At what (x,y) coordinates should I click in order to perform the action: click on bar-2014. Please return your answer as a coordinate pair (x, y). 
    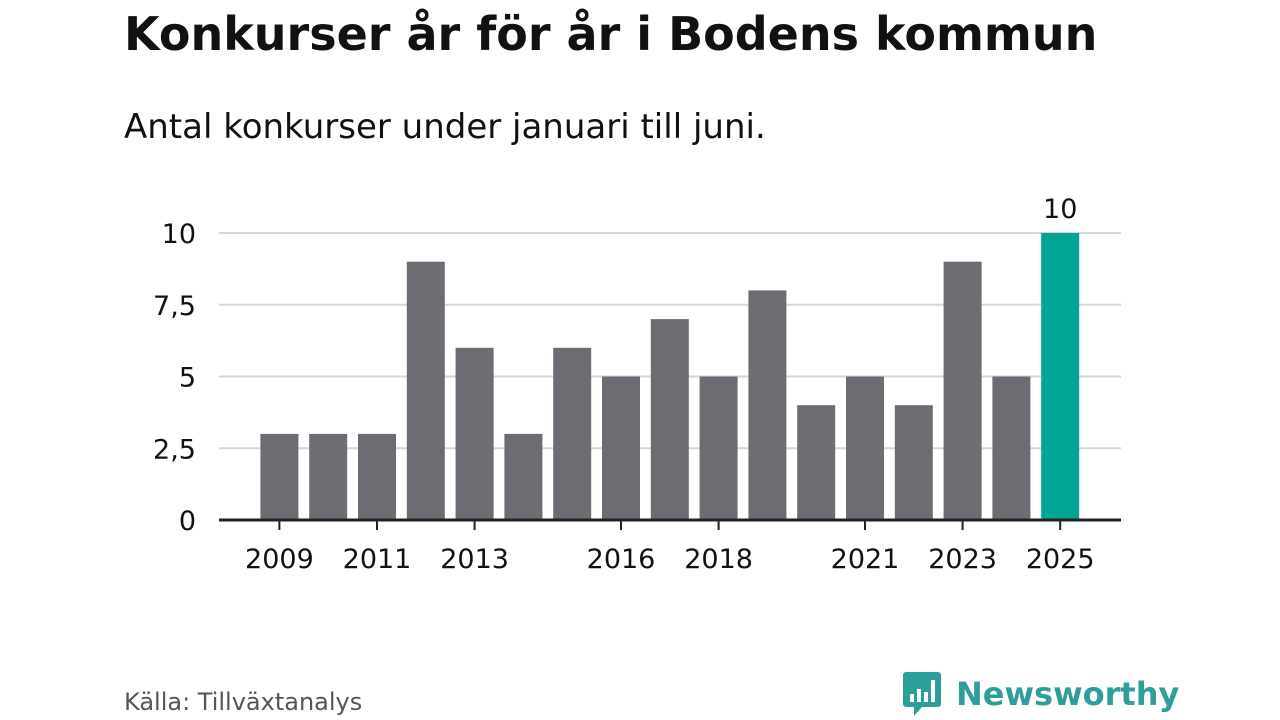
    Looking at the image, I should click on (523, 476).